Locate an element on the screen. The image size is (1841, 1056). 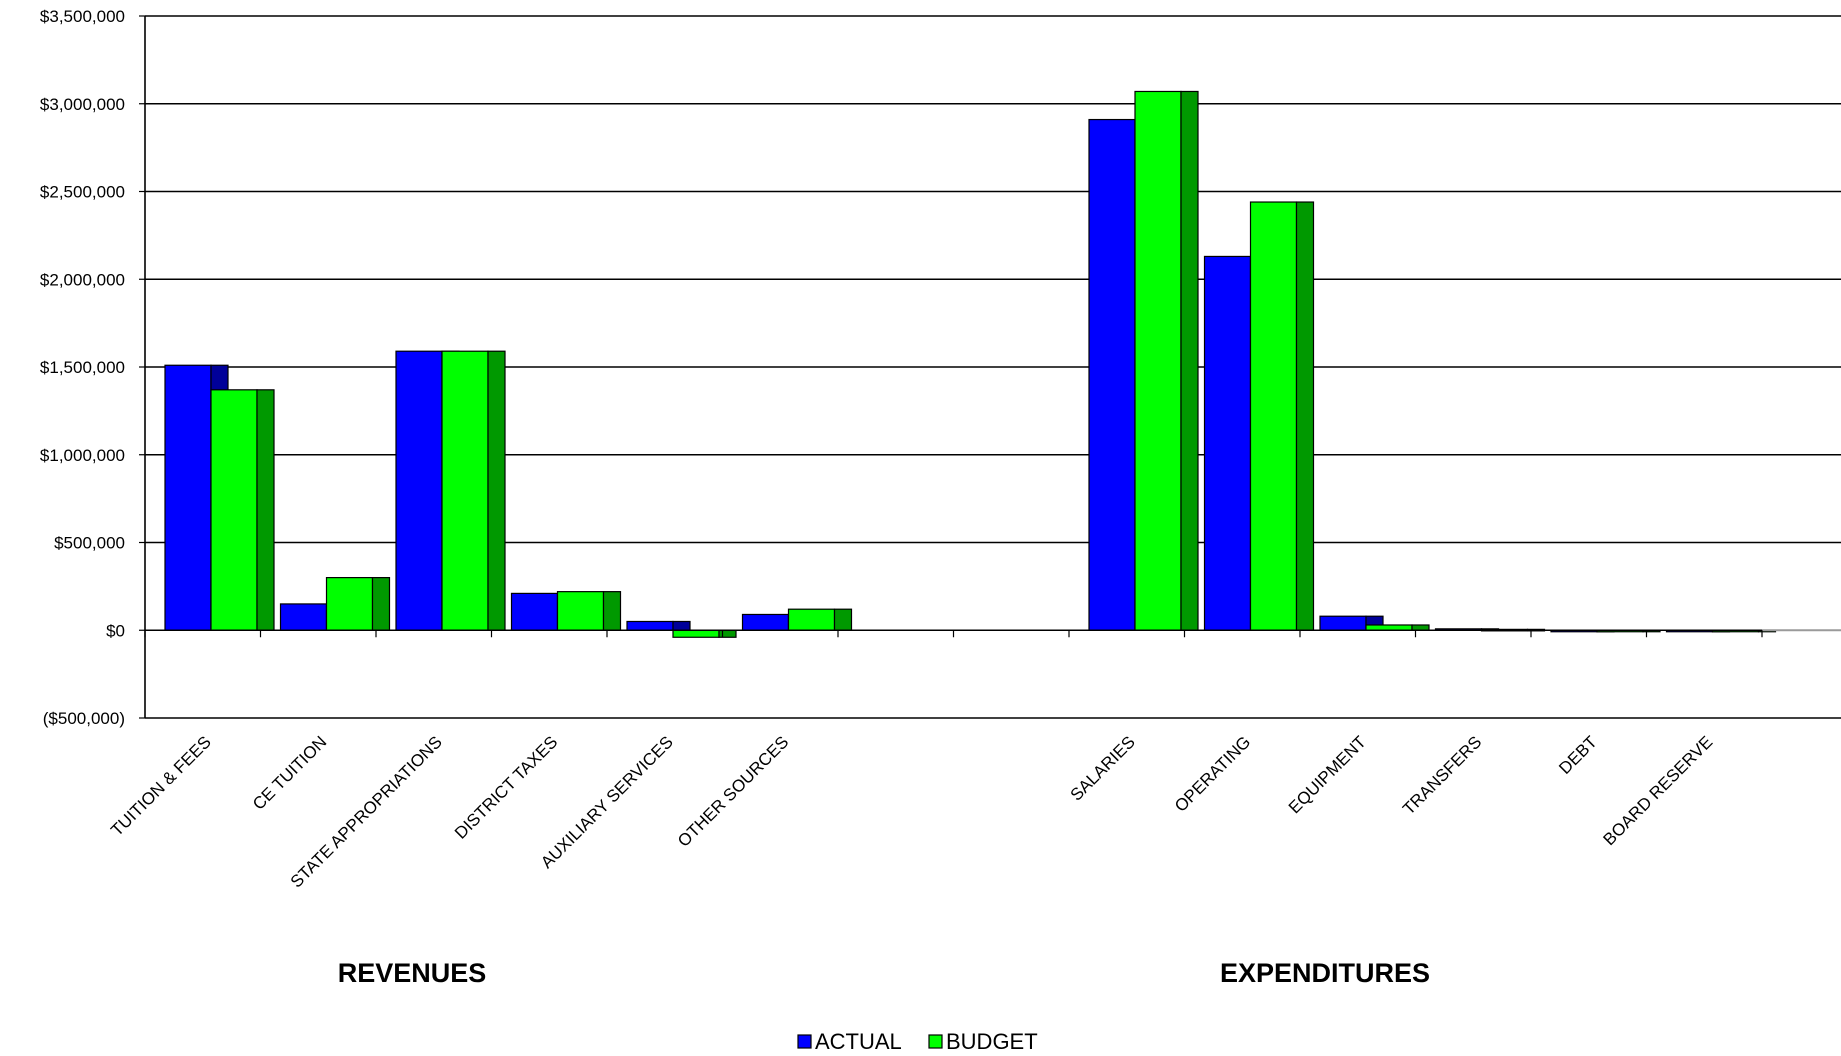
x-tick-label: TRANSFERS is located at coordinates (1442, 775).